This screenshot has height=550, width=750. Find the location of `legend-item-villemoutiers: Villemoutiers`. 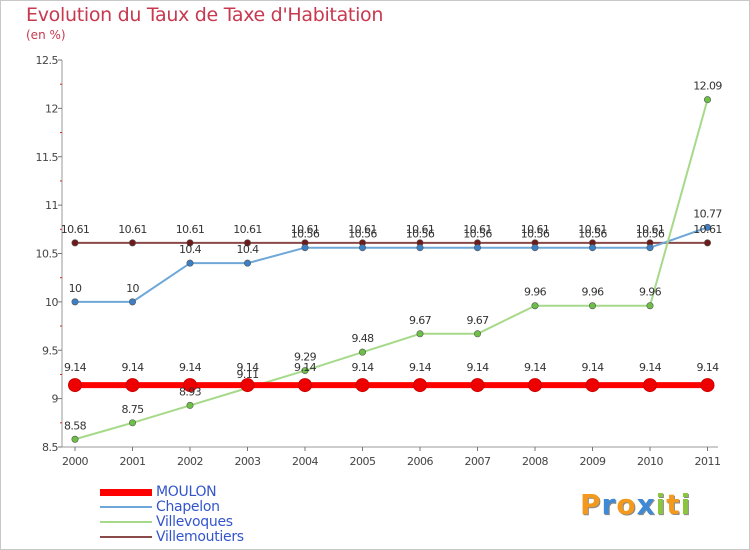

legend-item-villemoutiers: Villemoutiers is located at coordinates (172, 537).